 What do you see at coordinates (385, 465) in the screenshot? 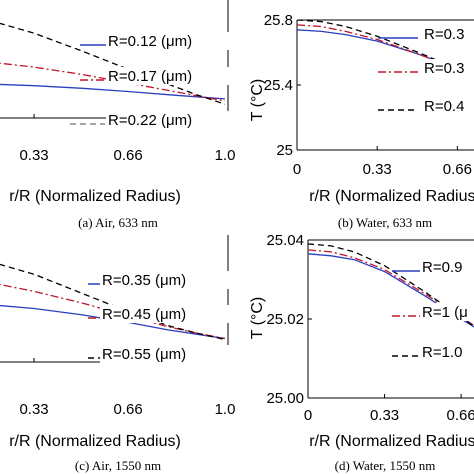
I see `caption-d: (d) Water, 1550 nm` at bounding box center [385, 465].